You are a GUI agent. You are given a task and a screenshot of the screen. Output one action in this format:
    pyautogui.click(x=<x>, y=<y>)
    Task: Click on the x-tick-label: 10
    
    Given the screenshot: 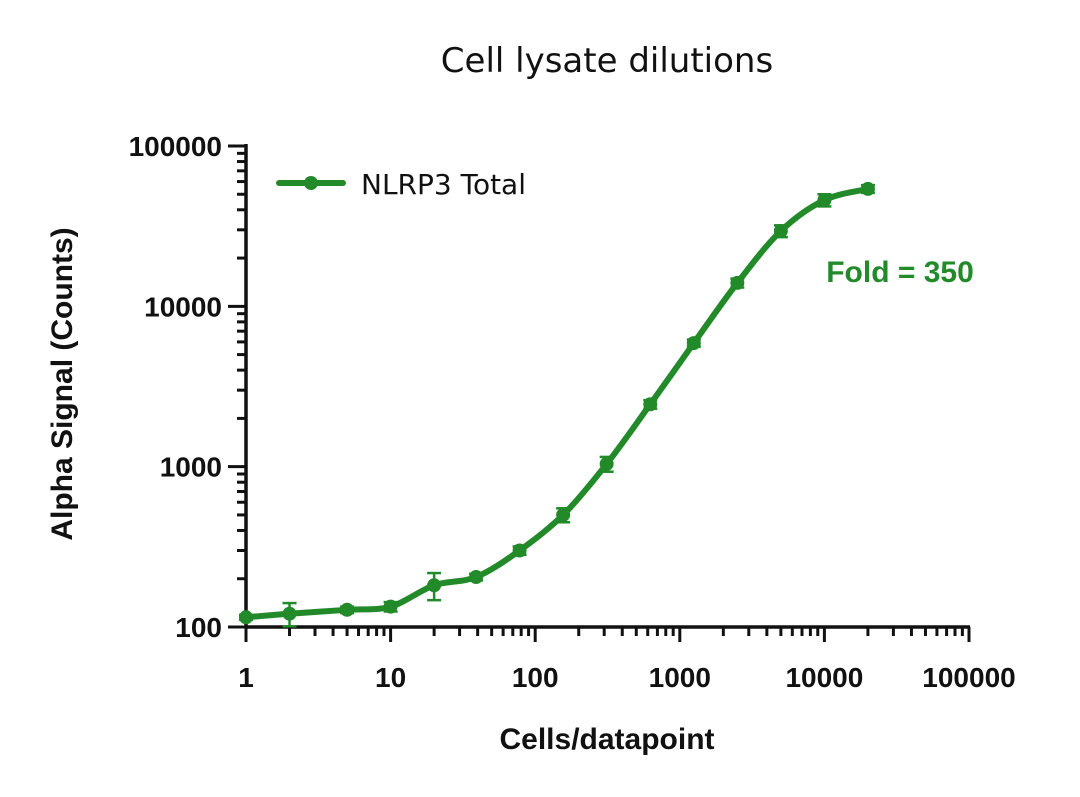 What is the action you would take?
    pyautogui.click(x=390, y=677)
    